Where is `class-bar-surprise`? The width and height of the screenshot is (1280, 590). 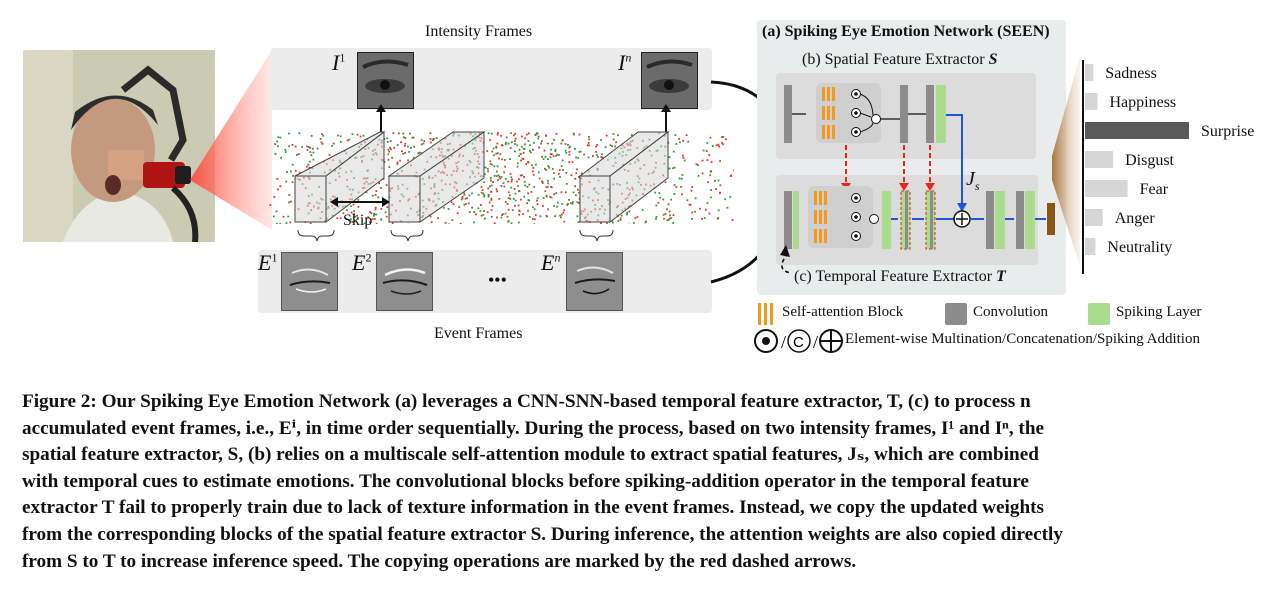
class-bar-surprise is located at coordinates (1137, 130).